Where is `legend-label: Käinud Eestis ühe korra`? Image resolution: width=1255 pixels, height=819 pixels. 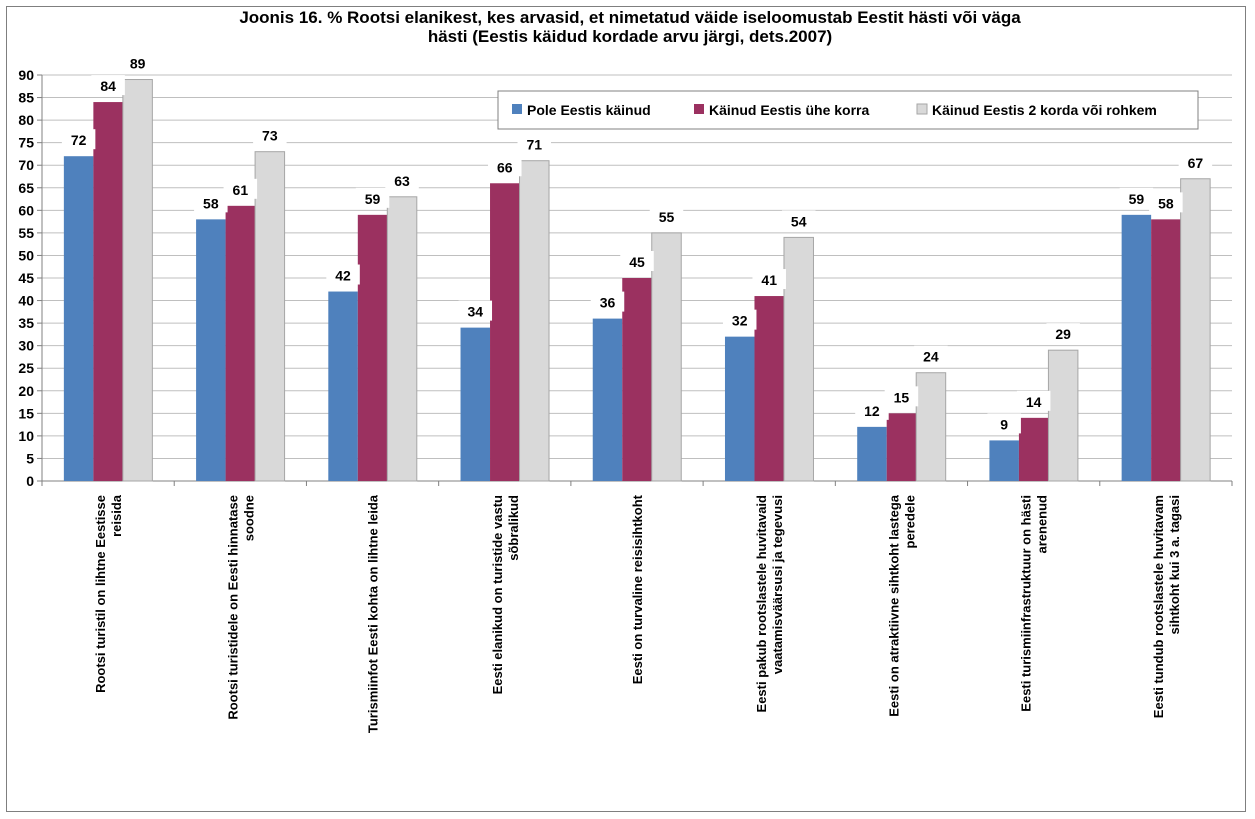 legend-label: Käinud Eestis ühe korra is located at coordinates (789, 110).